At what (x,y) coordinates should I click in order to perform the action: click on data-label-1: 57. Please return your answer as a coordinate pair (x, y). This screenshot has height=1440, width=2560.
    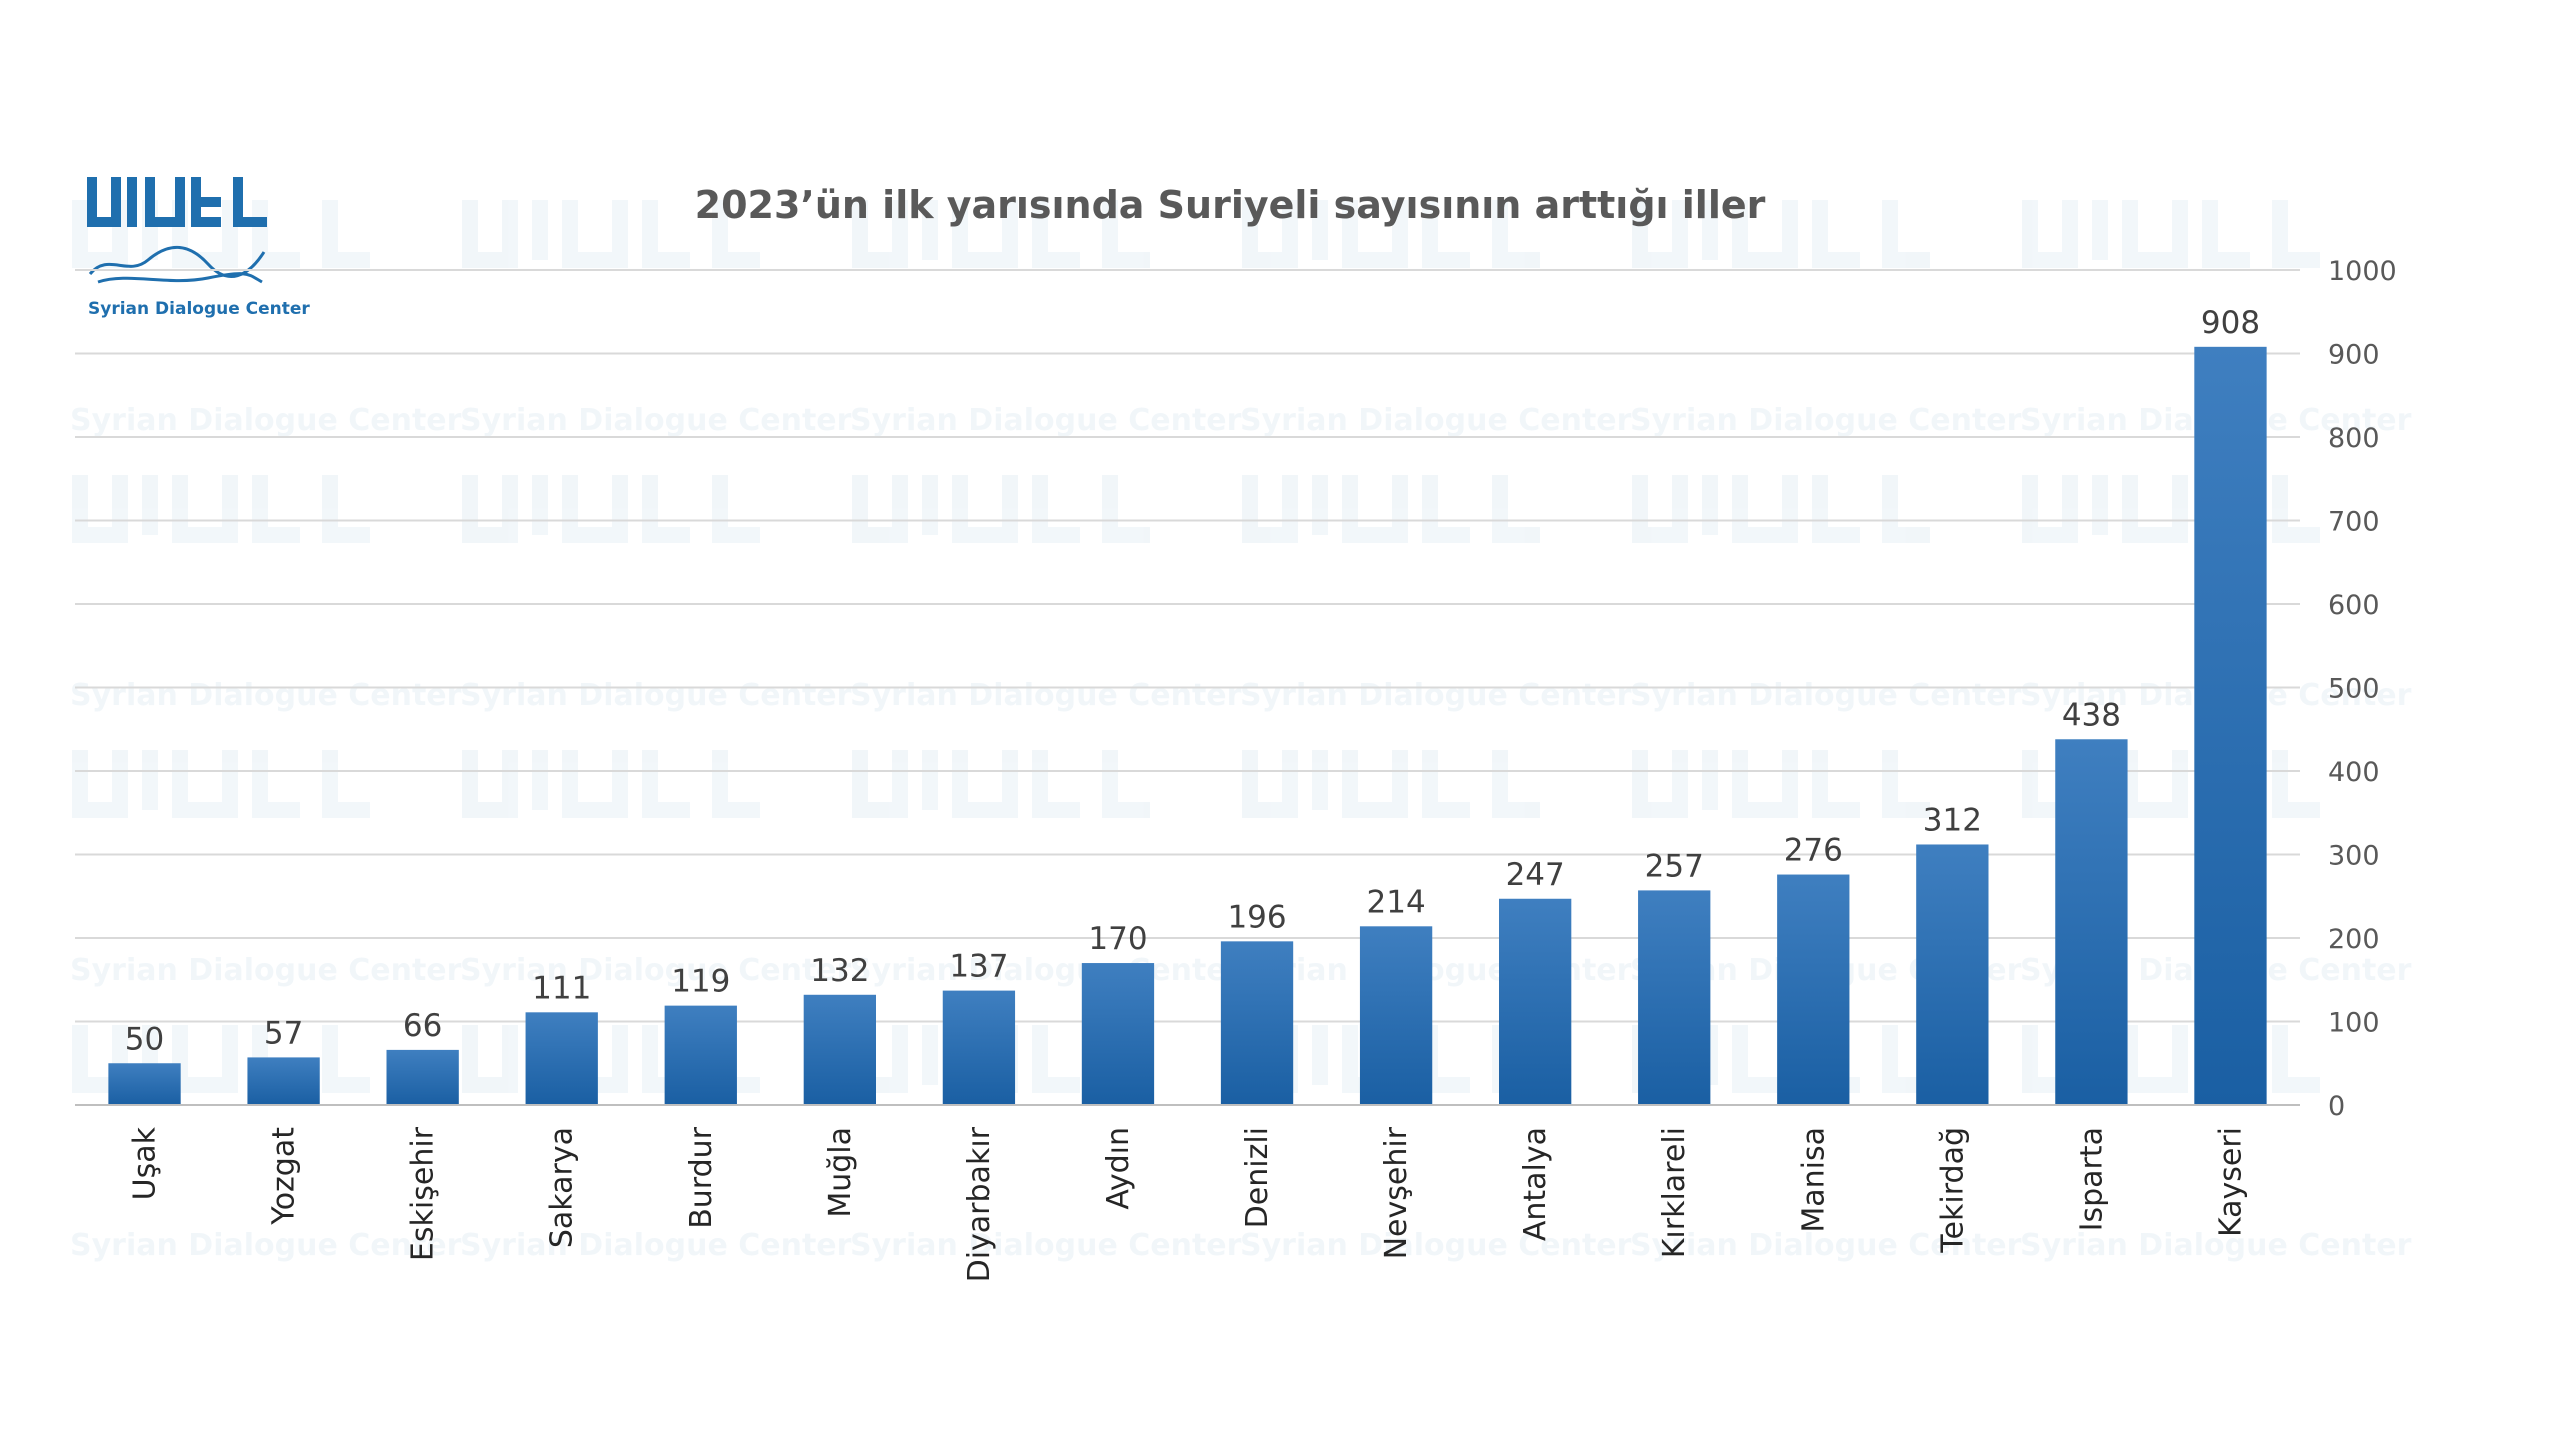
    Looking at the image, I should click on (283, 1033).